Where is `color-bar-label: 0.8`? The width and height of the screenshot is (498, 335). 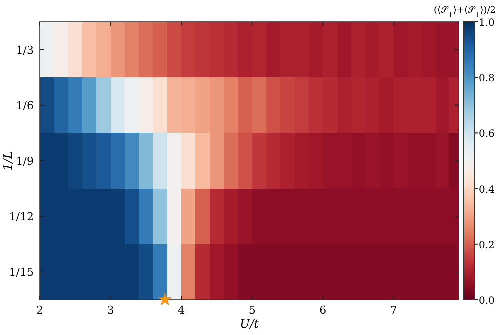
color-bar-label: 0.8 is located at coordinates (487, 79).